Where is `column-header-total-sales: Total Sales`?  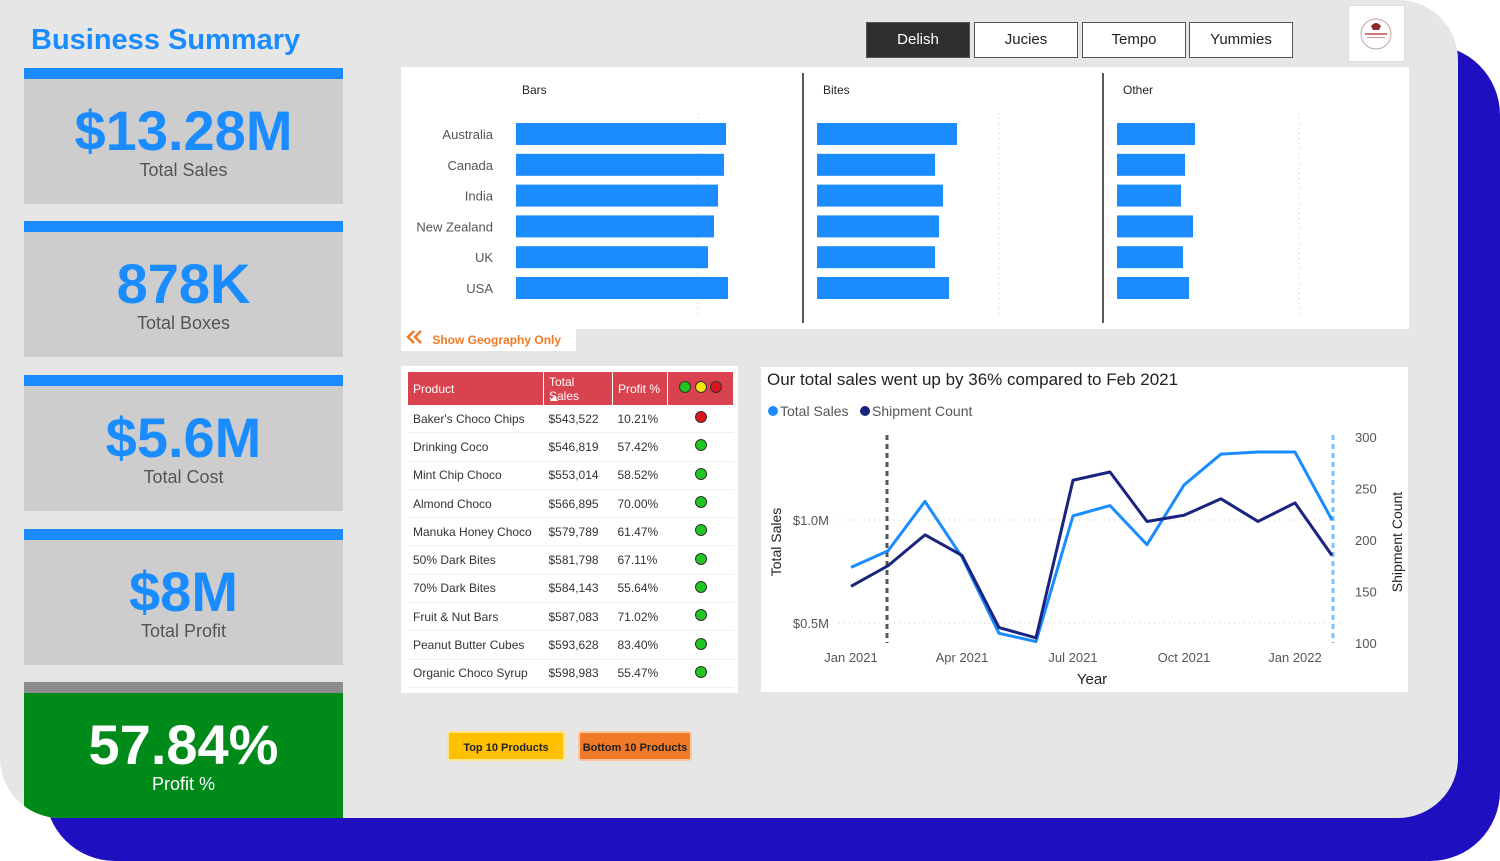
column-header-total-sales: Total Sales is located at coordinates (578, 388).